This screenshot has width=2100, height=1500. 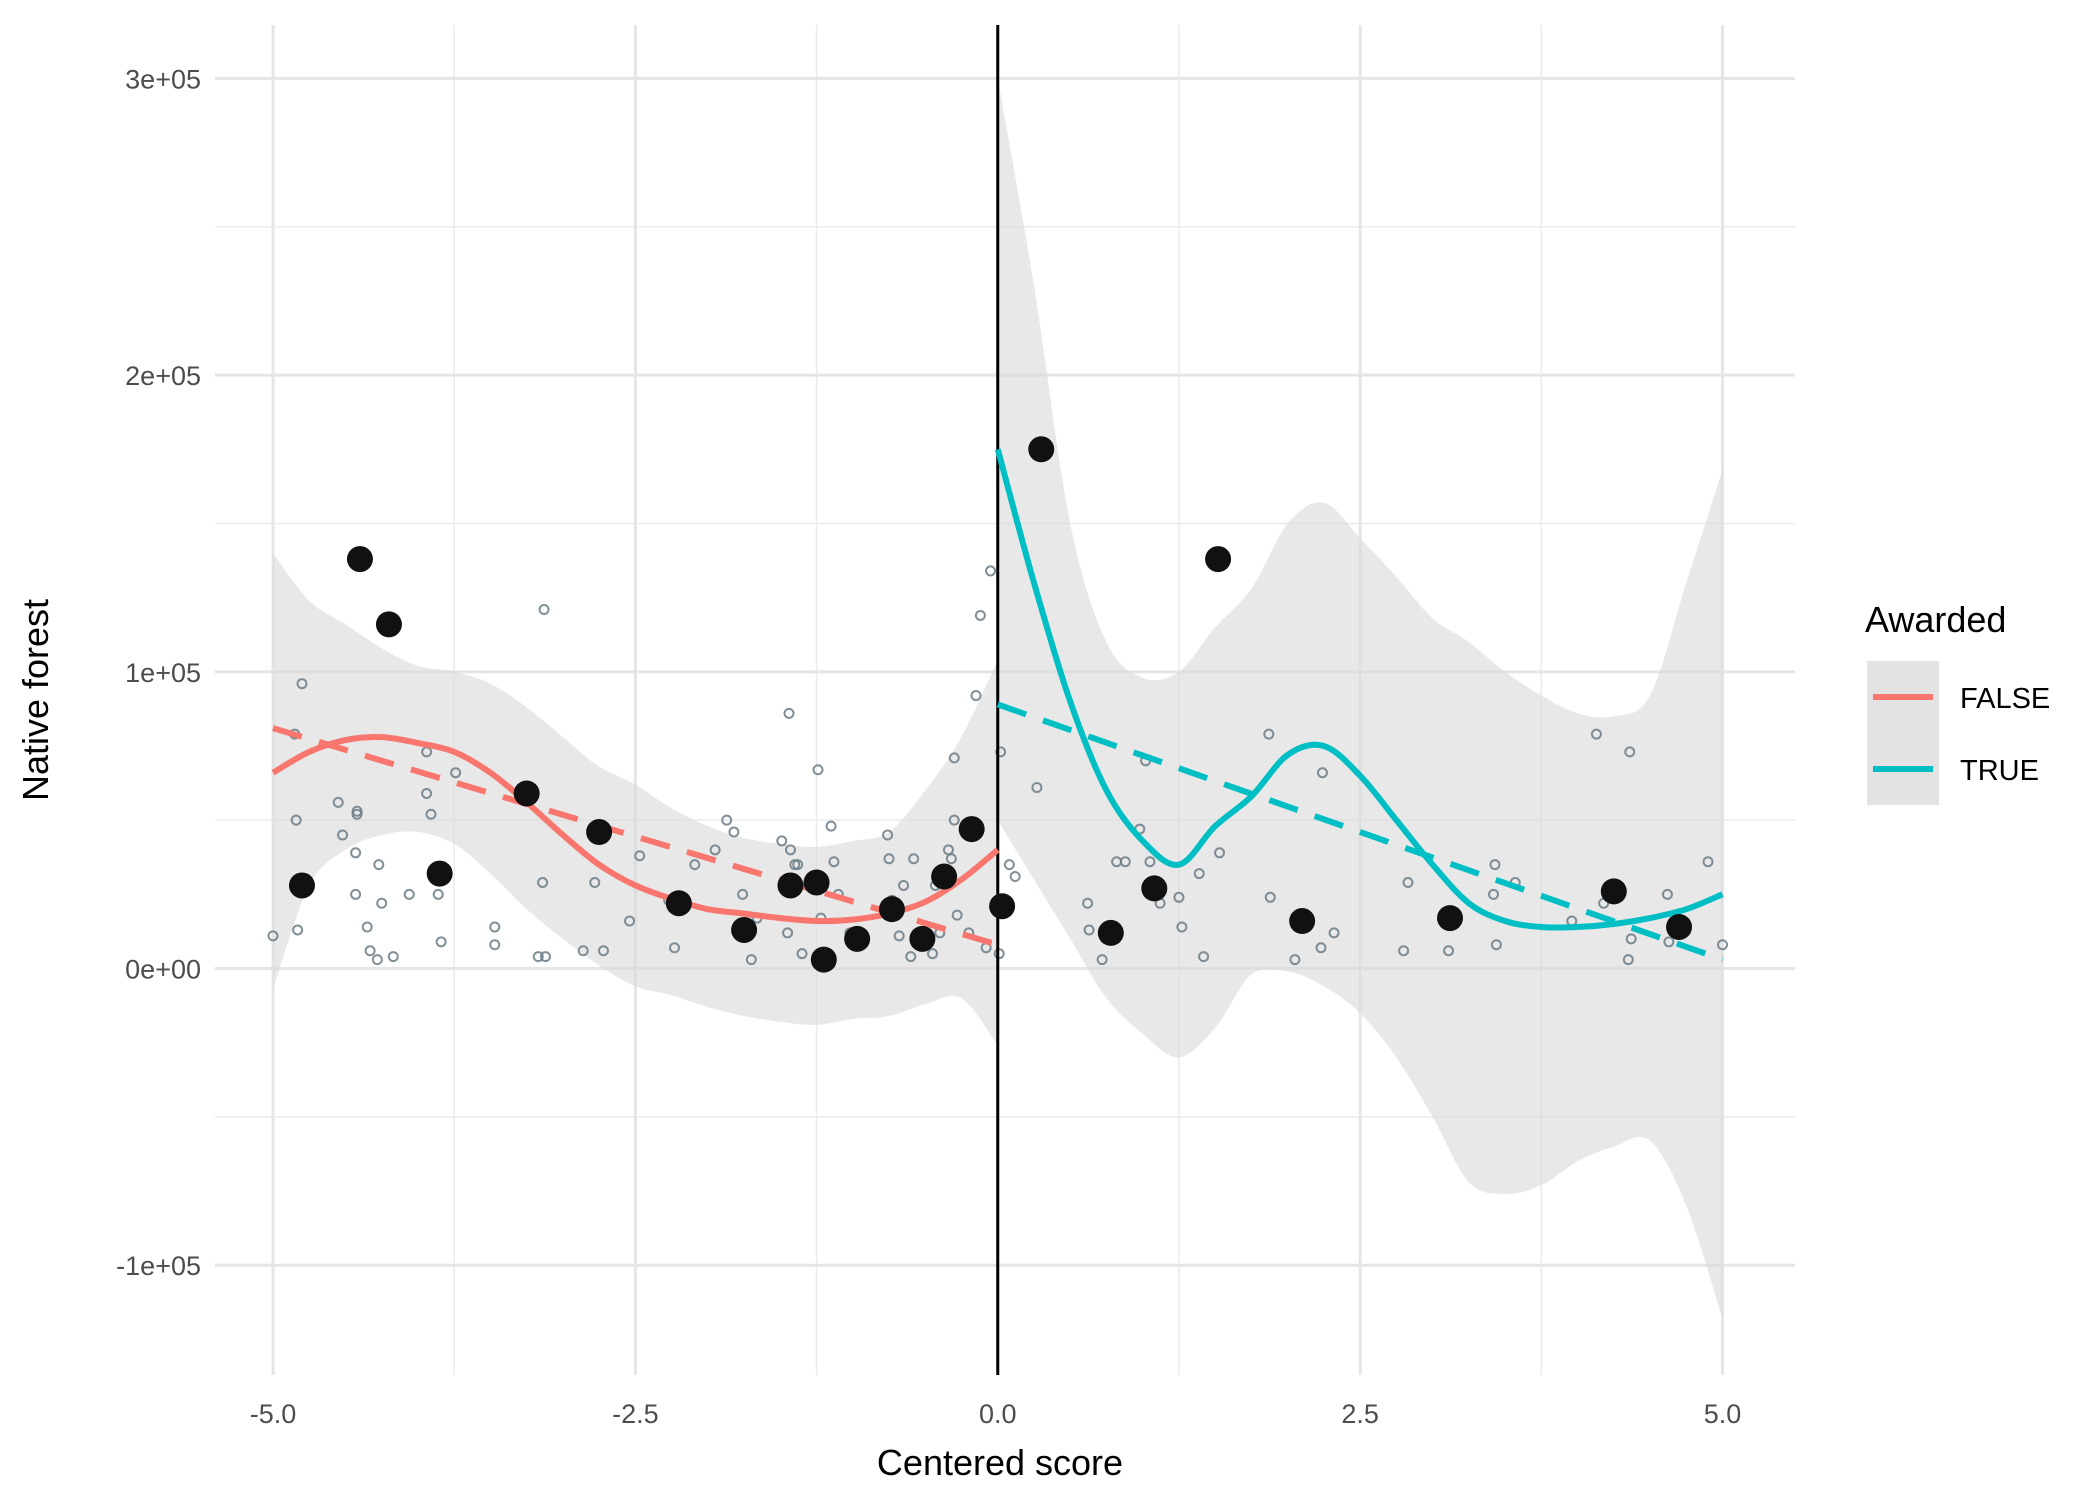 What do you see at coordinates (163, 673) in the screenshot?
I see `y-tick-label: 1e+05` at bounding box center [163, 673].